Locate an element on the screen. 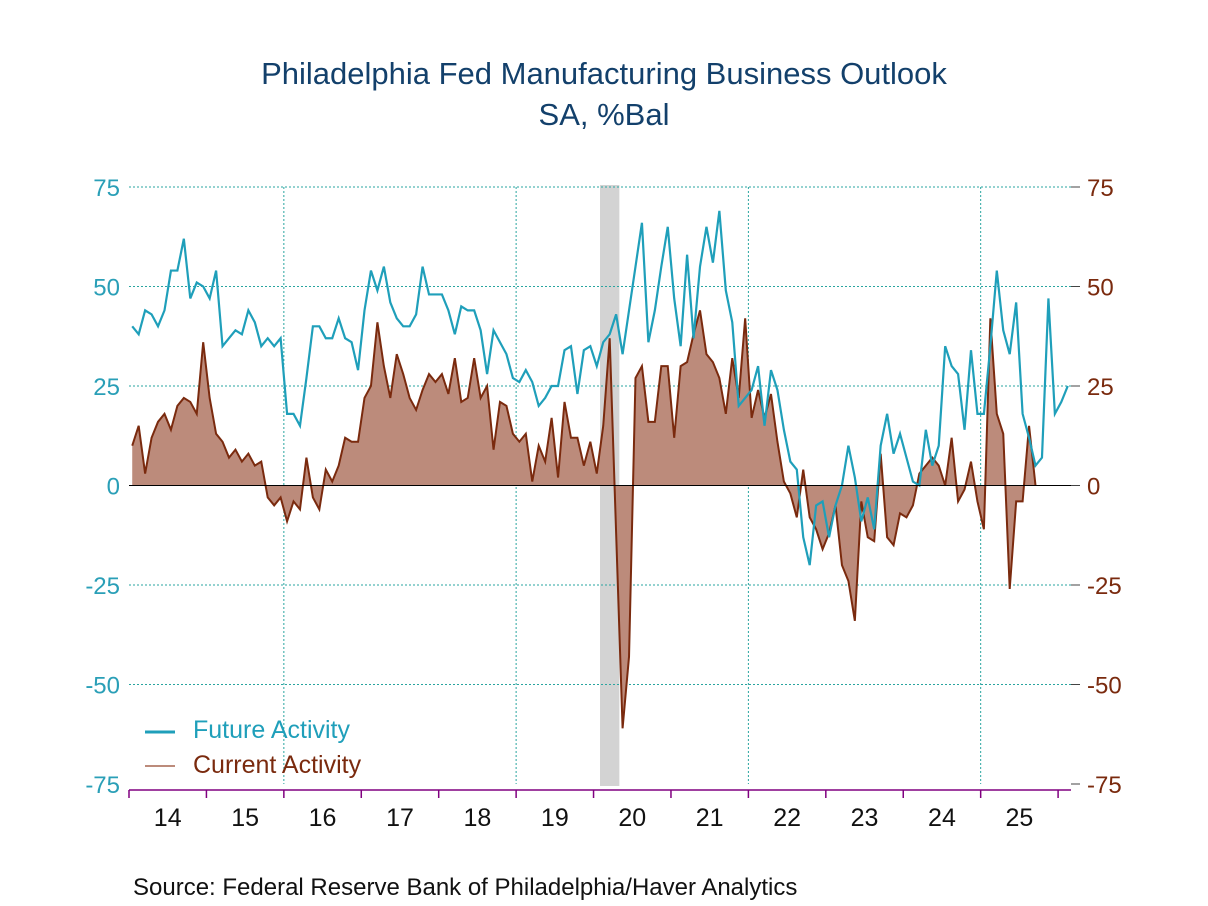 The image size is (1208, 906). x-tick-label: 20 is located at coordinates (632, 818).